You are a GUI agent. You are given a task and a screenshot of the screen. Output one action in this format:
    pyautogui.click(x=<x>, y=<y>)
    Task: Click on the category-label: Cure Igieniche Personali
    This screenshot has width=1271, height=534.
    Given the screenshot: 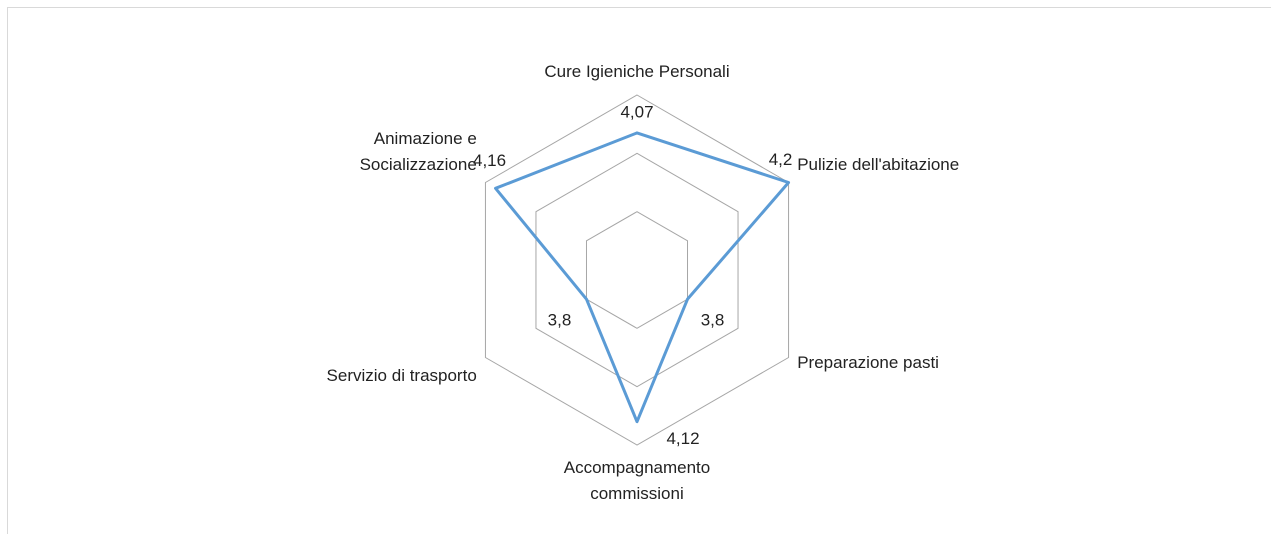 What is the action you would take?
    pyautogui.click(x=637, y=71)
    